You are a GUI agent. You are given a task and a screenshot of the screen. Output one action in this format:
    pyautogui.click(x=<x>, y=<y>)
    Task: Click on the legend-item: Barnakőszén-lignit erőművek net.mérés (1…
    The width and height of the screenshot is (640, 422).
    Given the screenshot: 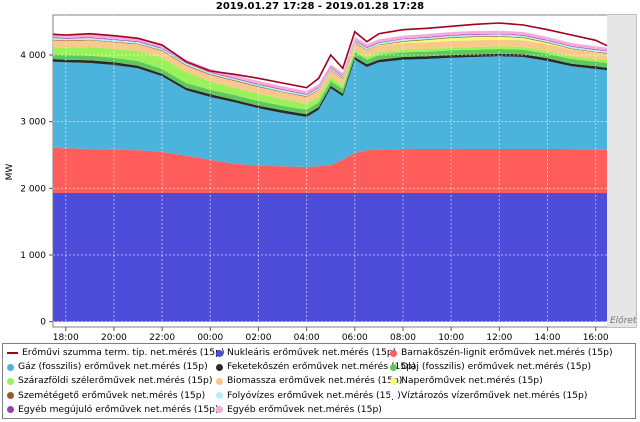 What is the action you would take?
    pyautogui.click(x=501, y=353)
    